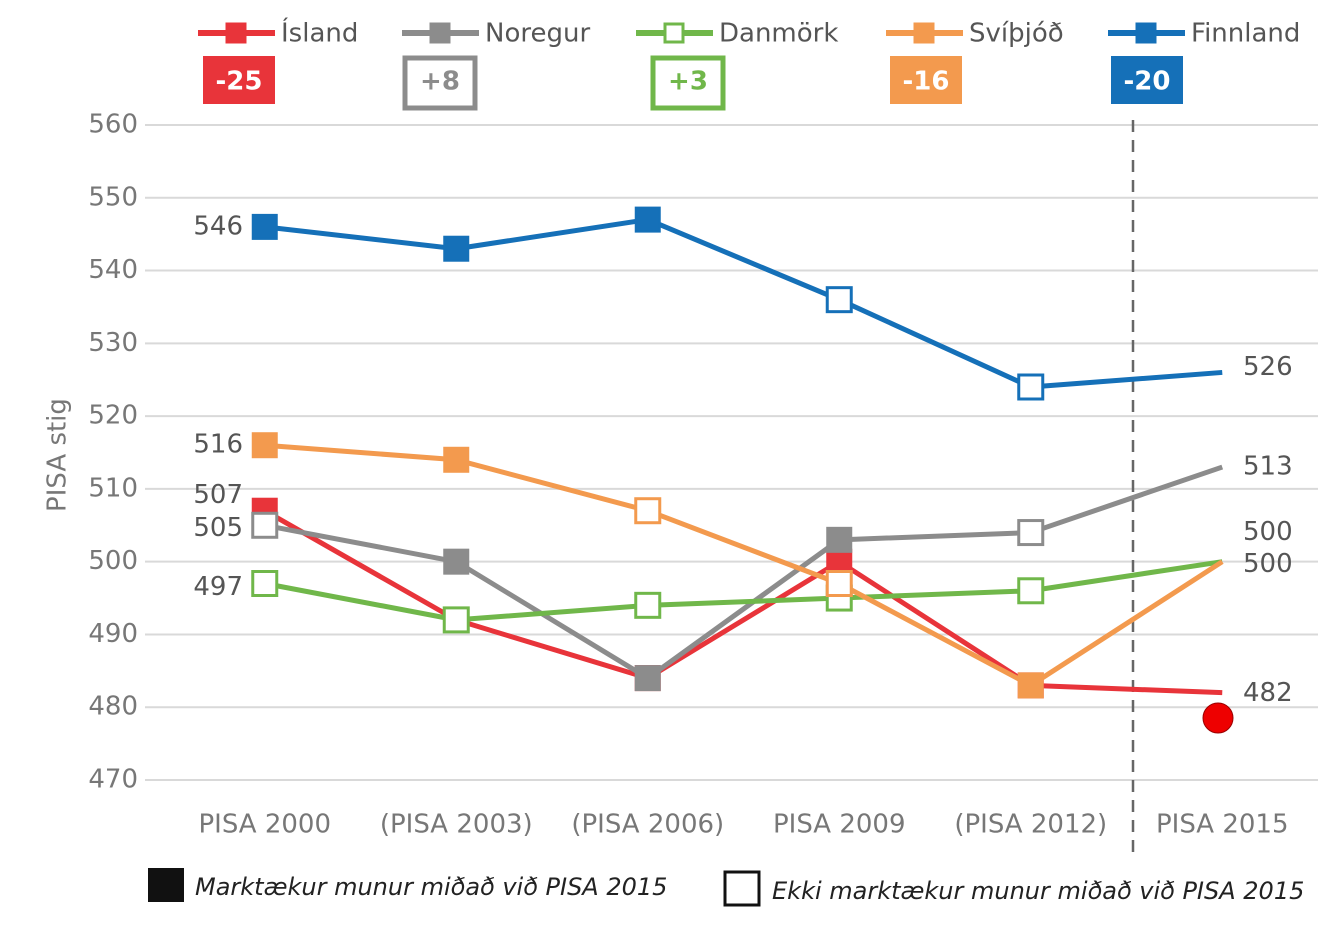  I want to click on change-label: -20, so click(1147, 82).